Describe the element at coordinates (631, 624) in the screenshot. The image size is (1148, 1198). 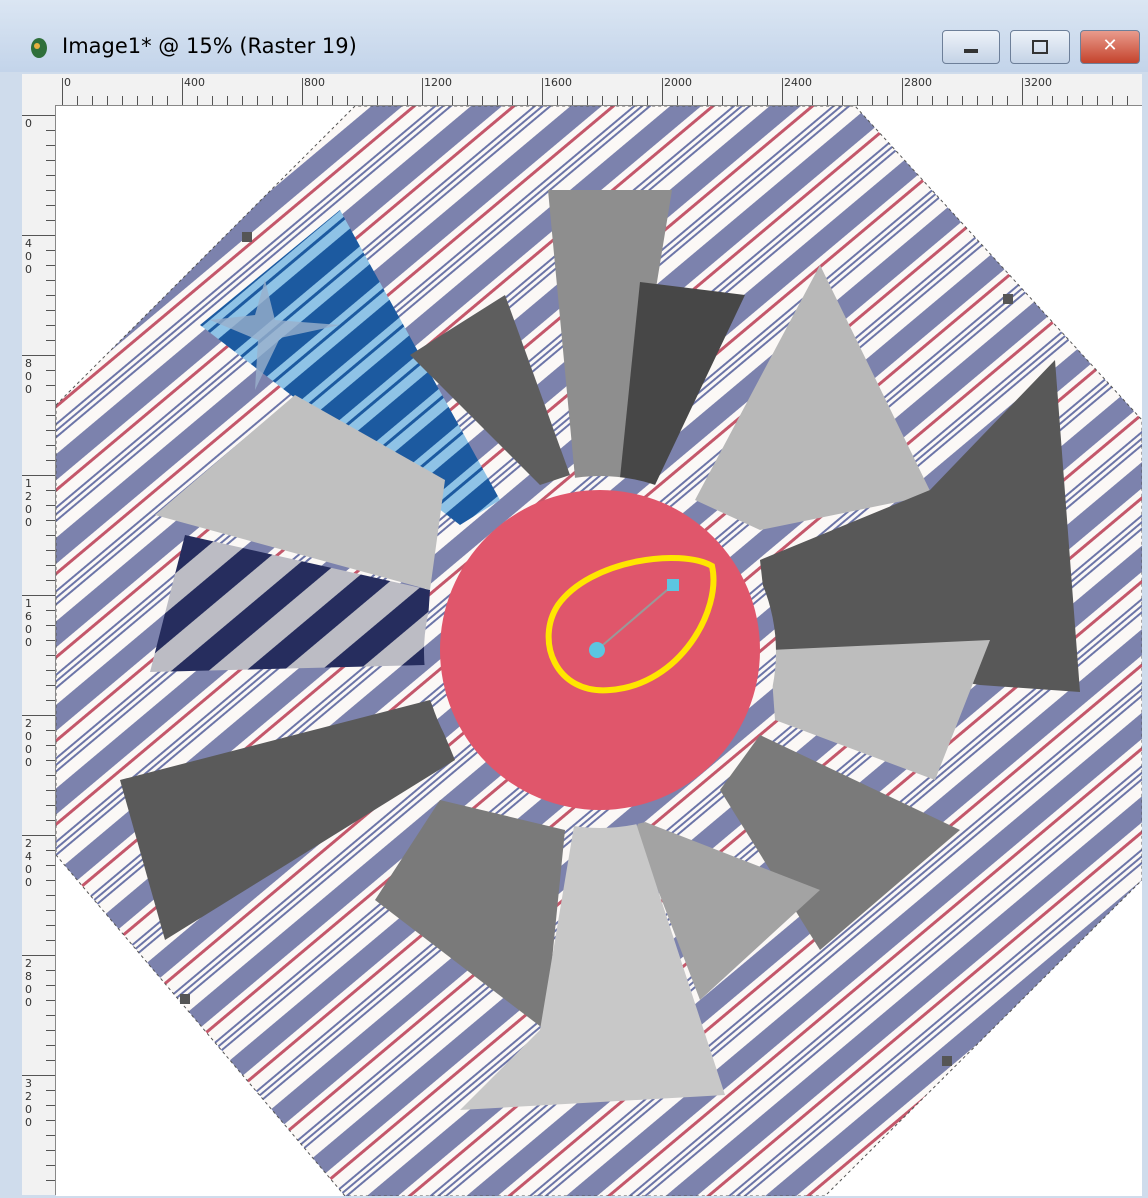
I see `leaf-outline` at that location.